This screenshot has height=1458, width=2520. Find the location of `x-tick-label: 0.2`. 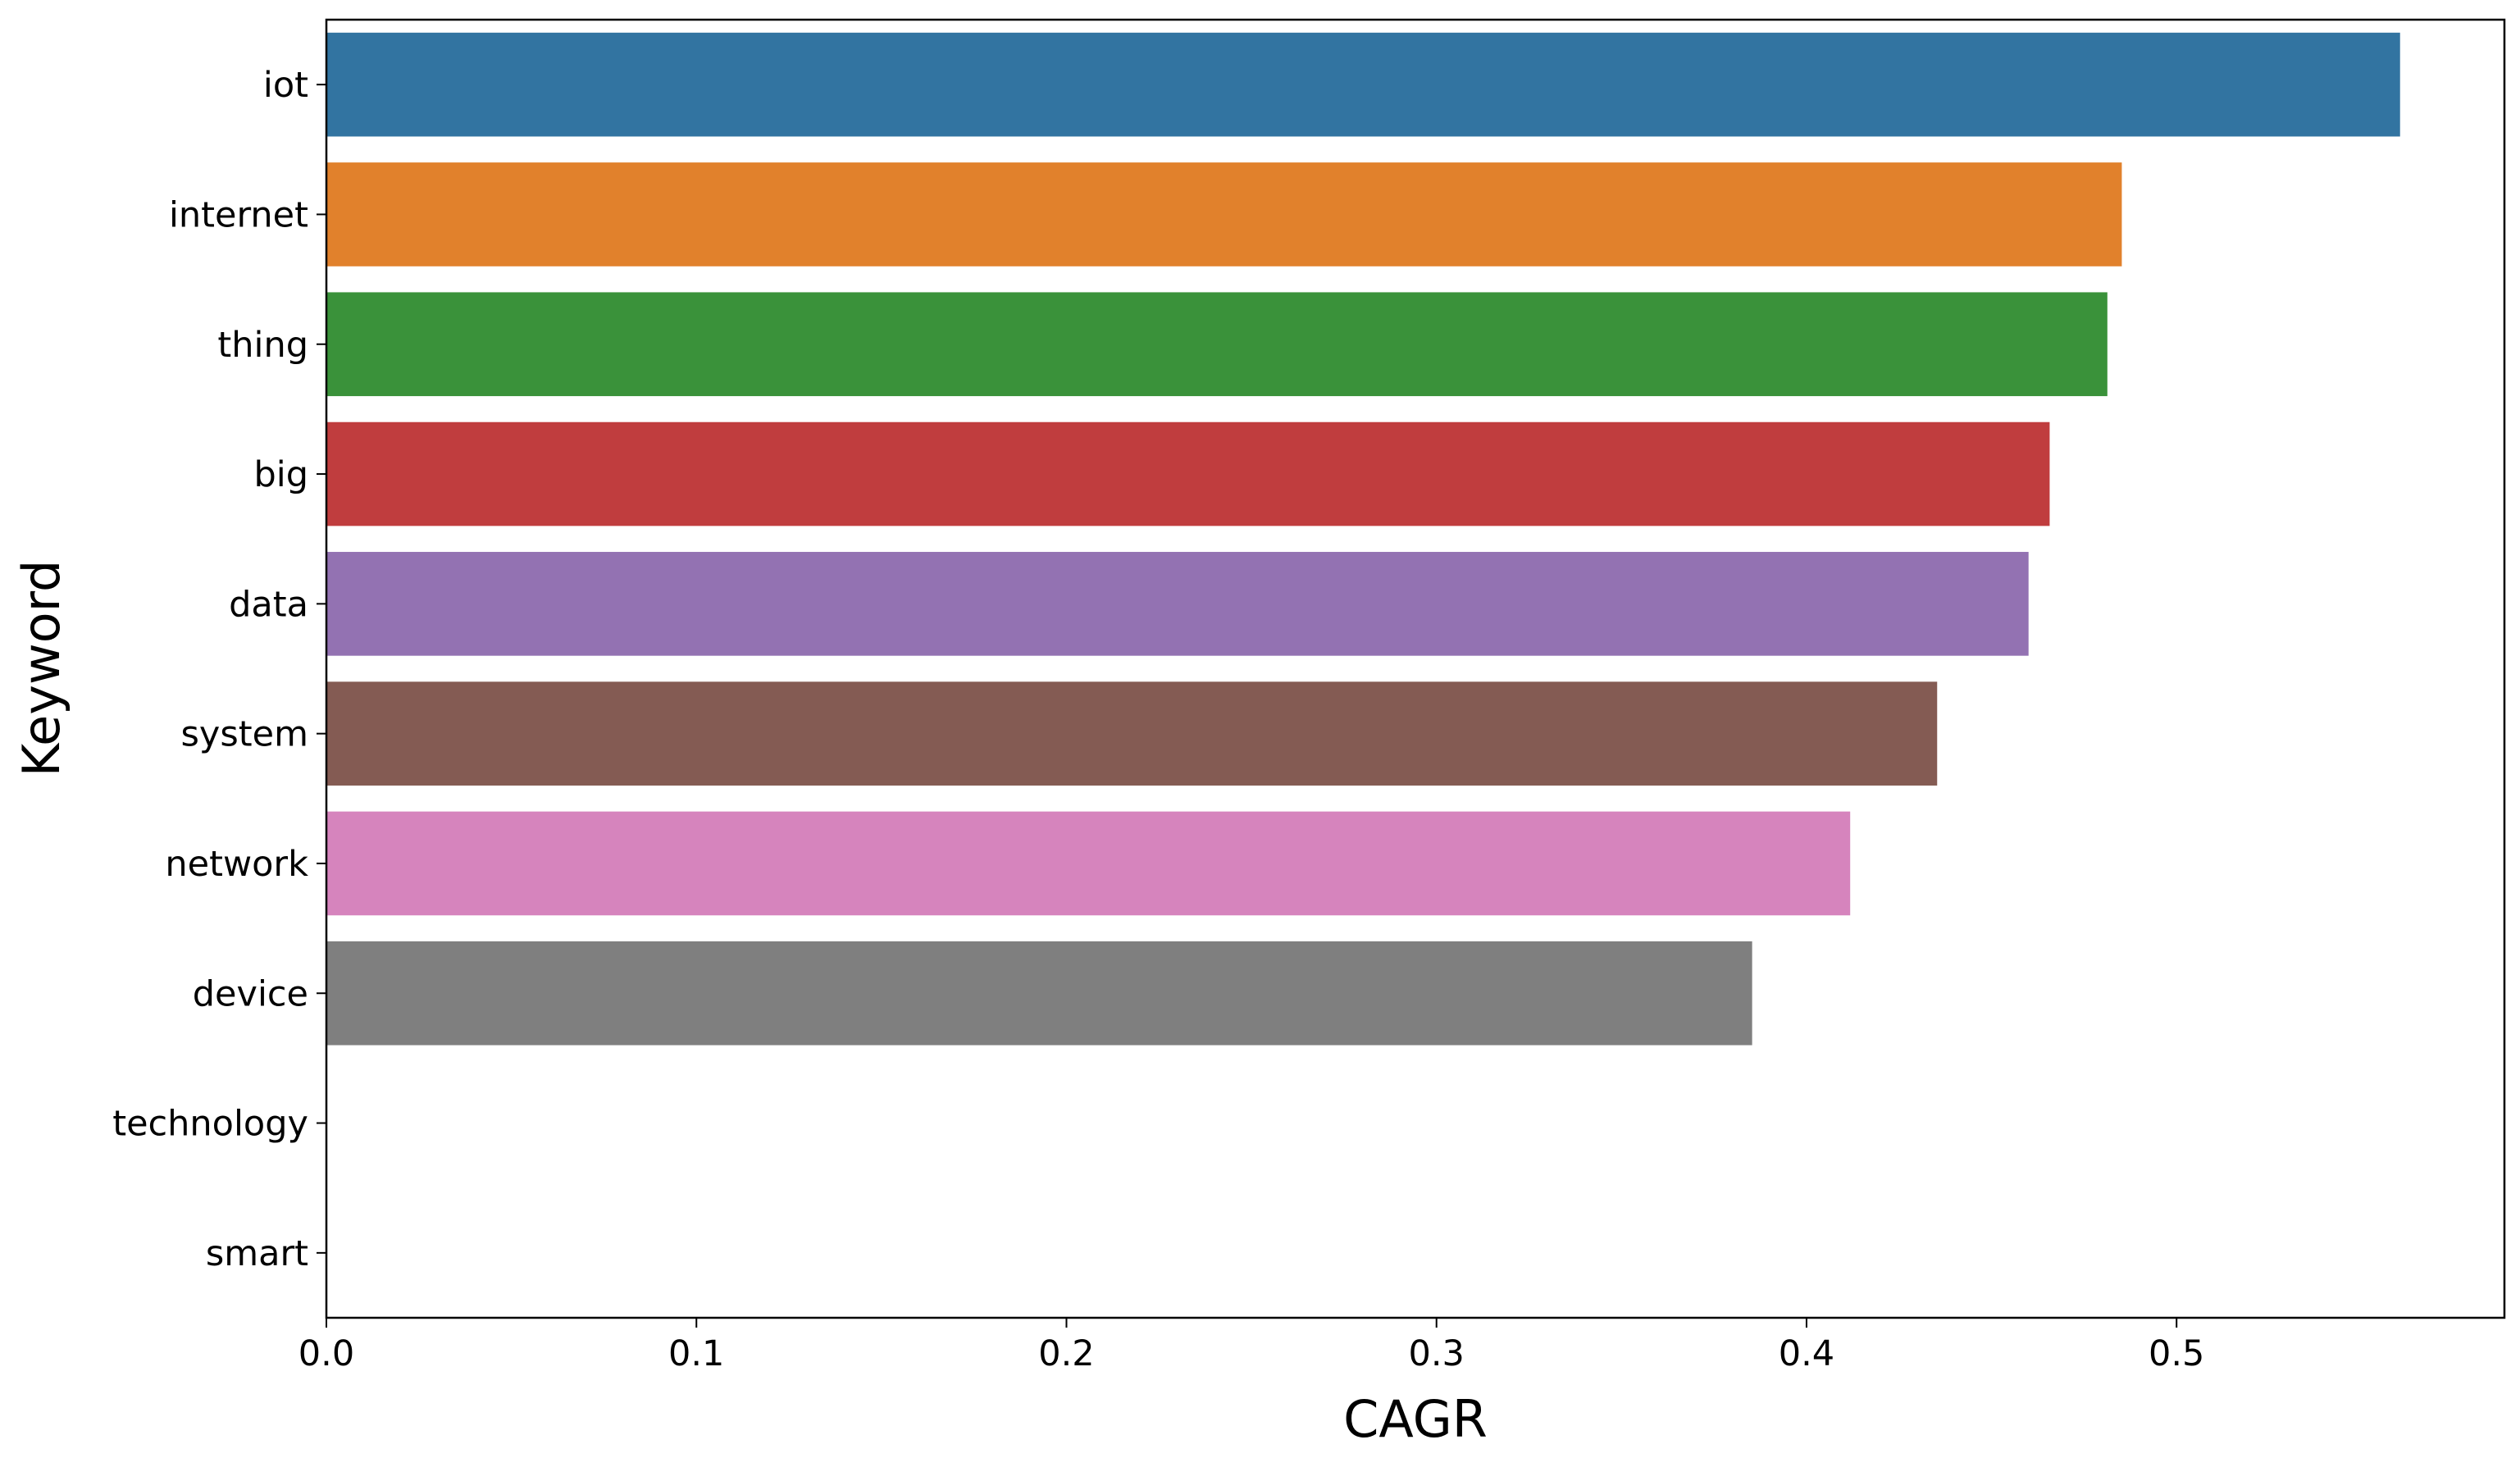

x-tick-label: 0.2 is located at coordinates (1066, 1353).